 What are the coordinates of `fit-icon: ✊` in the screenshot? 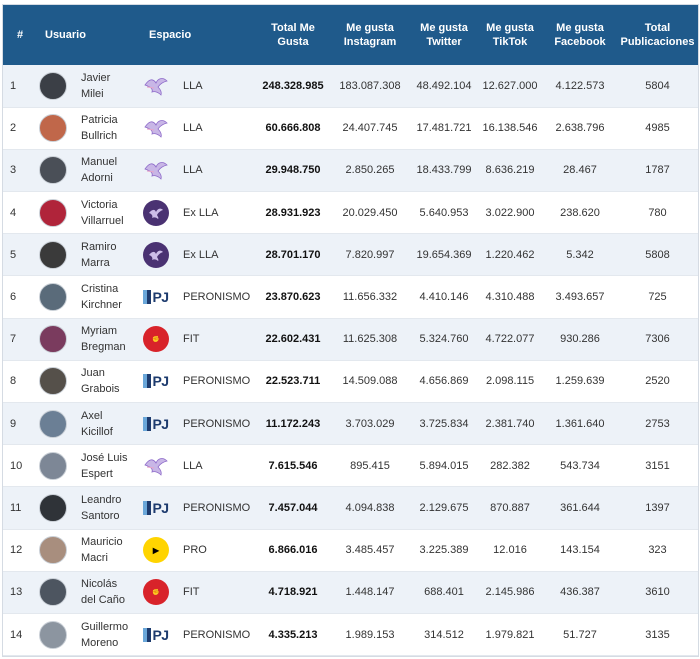 It's located at (156, 592).